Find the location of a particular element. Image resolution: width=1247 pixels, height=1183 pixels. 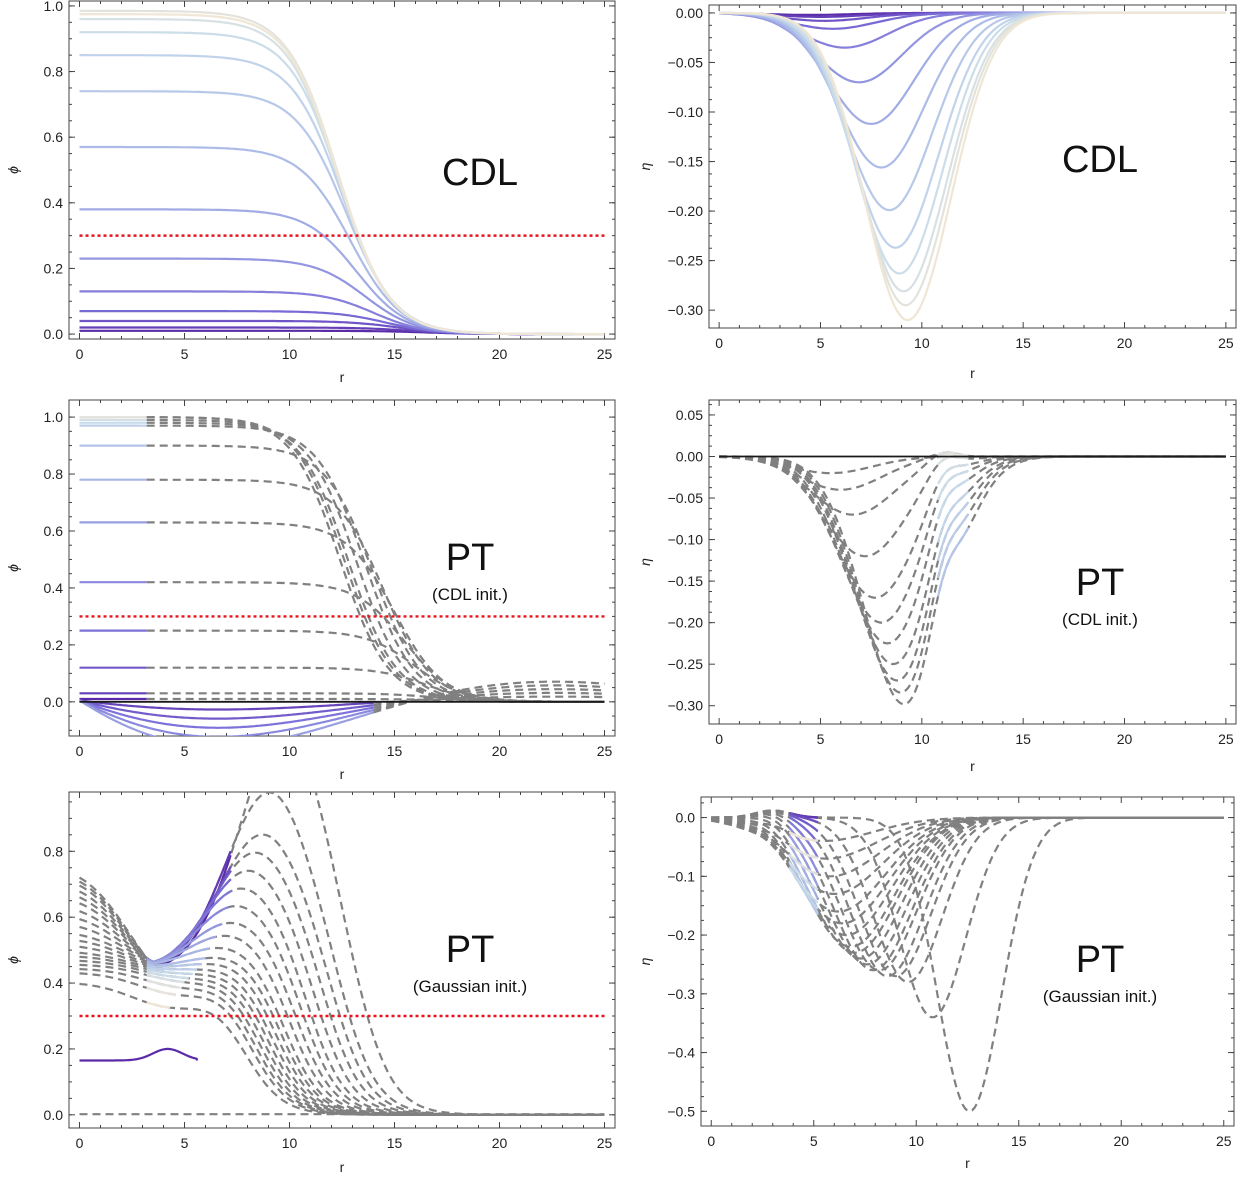

y-tick-label: −0.4 is located at coordinates (681, 1053).